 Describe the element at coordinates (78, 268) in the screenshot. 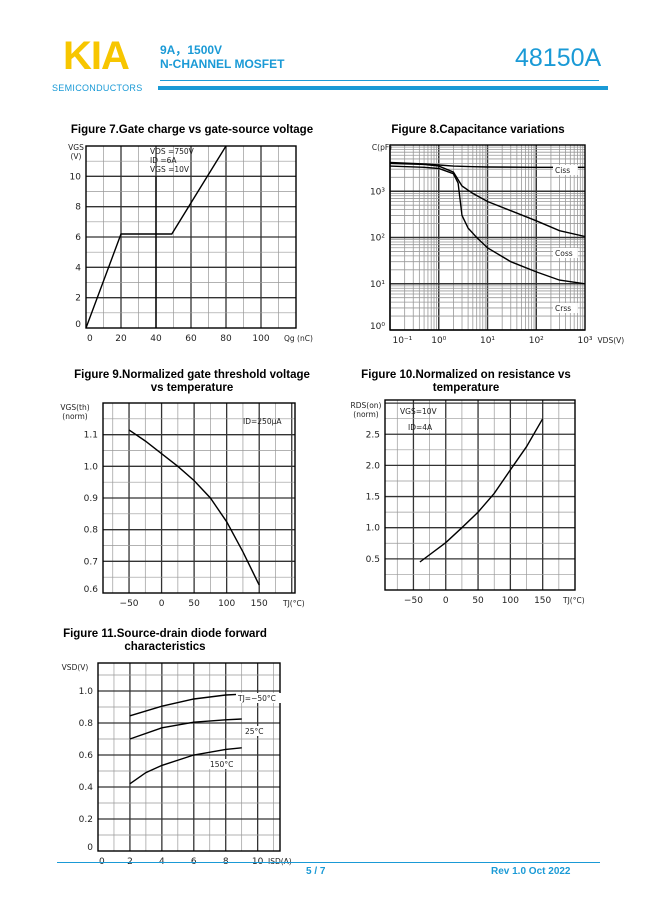

I see `y-tick-label: 4` at that location.